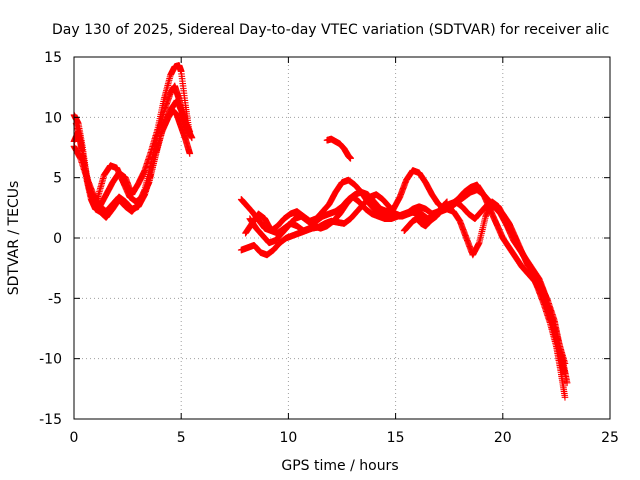  I want to click on y-tick-label: 10, so click(53, 118).